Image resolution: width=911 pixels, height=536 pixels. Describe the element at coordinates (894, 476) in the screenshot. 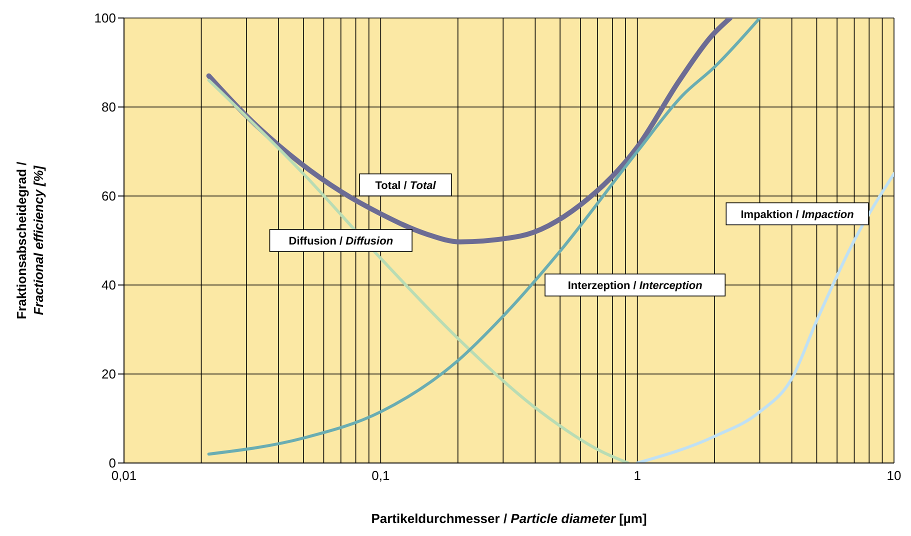

I see `x-tick-label: 10` at that location.